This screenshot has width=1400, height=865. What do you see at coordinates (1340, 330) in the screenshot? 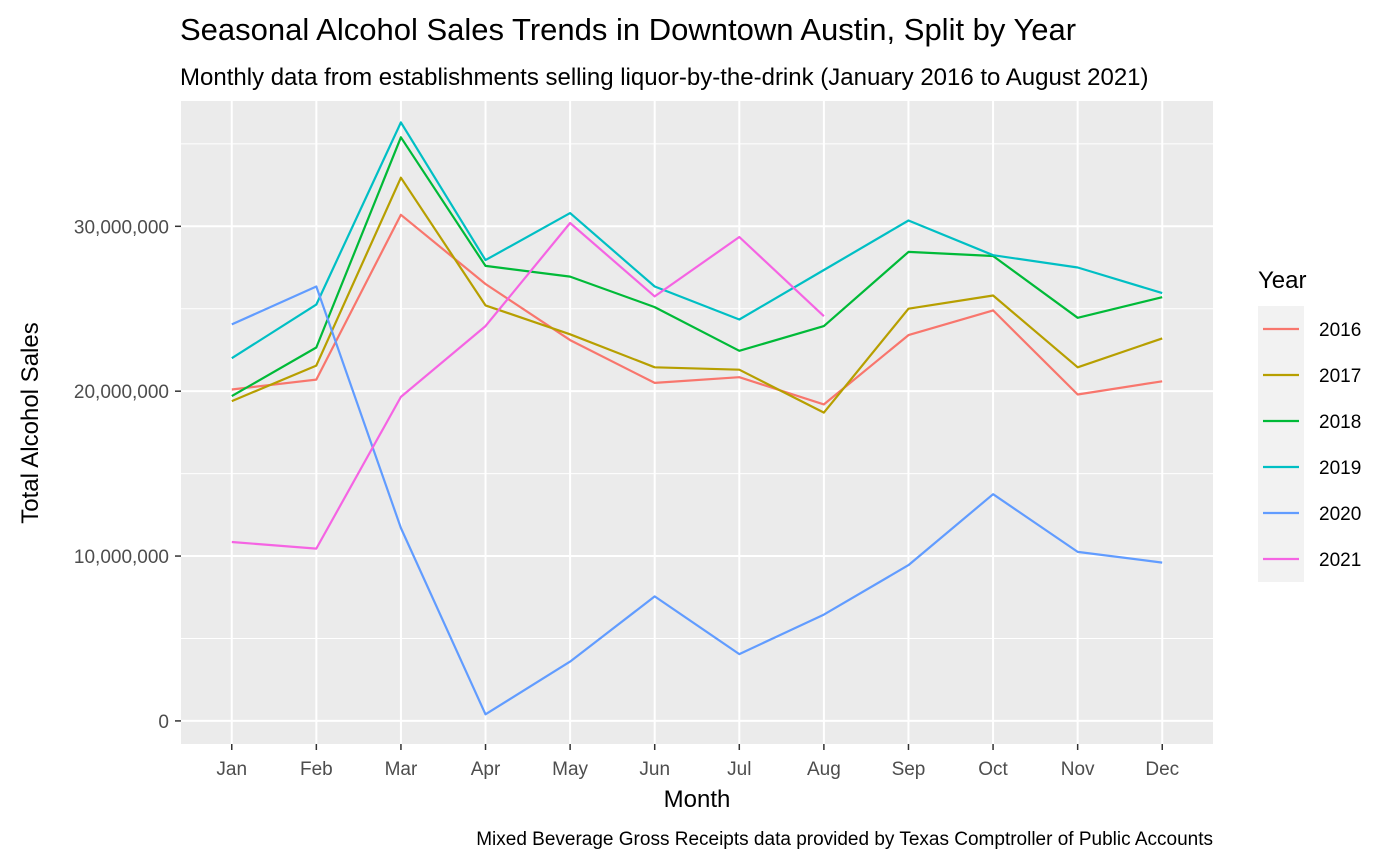
I see `legend-label-2016: 2016` at bounding box center [1340, 330].